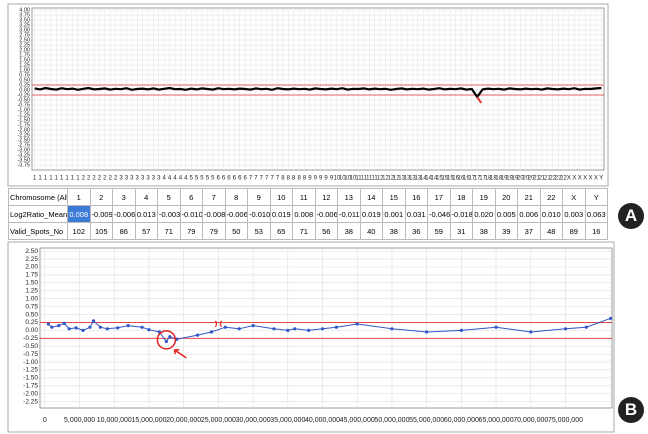  Describe the element at coordinates (596, 214) in the screenshot. I see `table-cell: 0.063` at that location.